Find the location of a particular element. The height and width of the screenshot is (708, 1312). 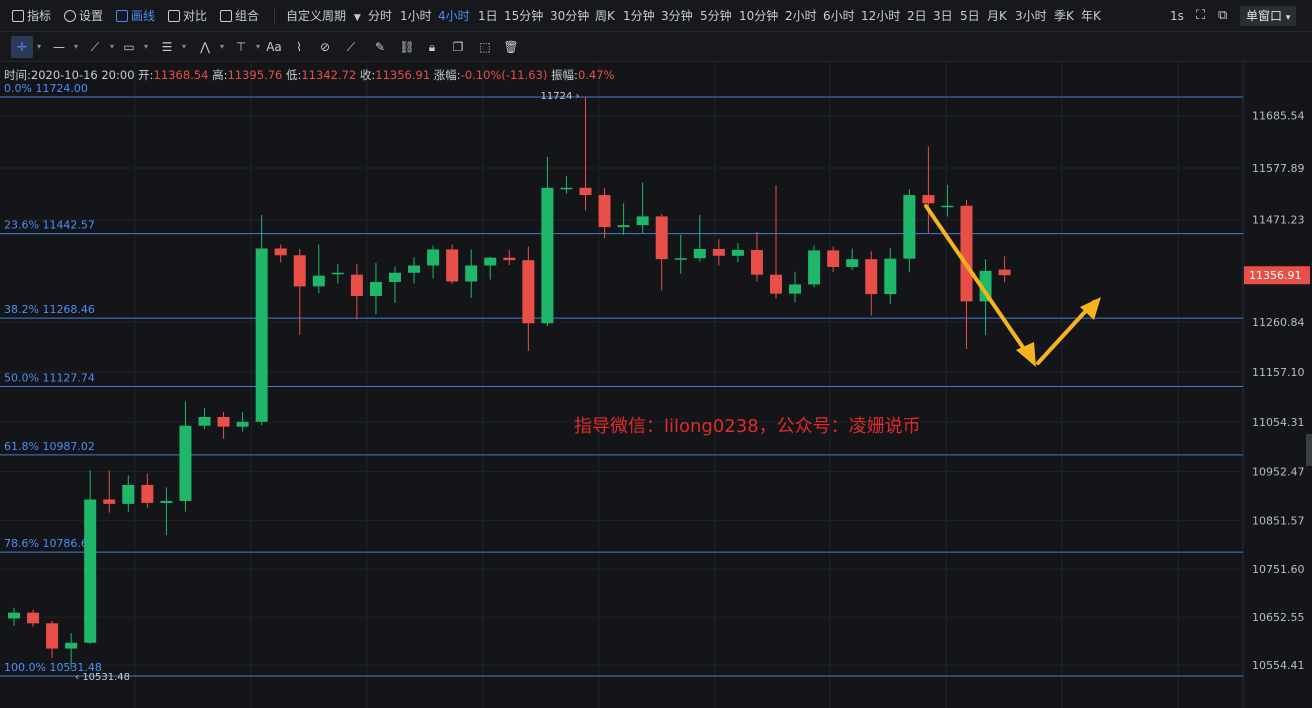

rectangle-icon: ▭ ▾ is located at coordinates (135, 47).